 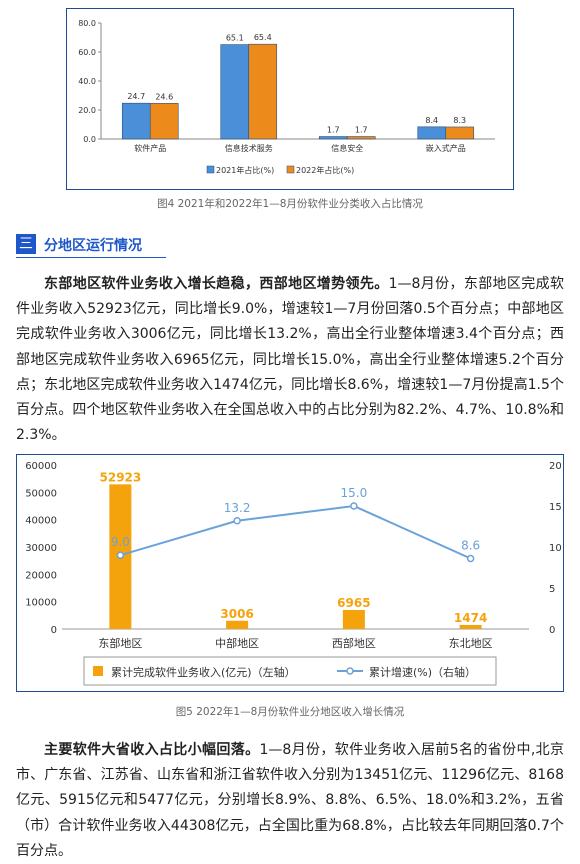 I want to click on growth-rate-label: 9.0, so click(x=120, y=542).